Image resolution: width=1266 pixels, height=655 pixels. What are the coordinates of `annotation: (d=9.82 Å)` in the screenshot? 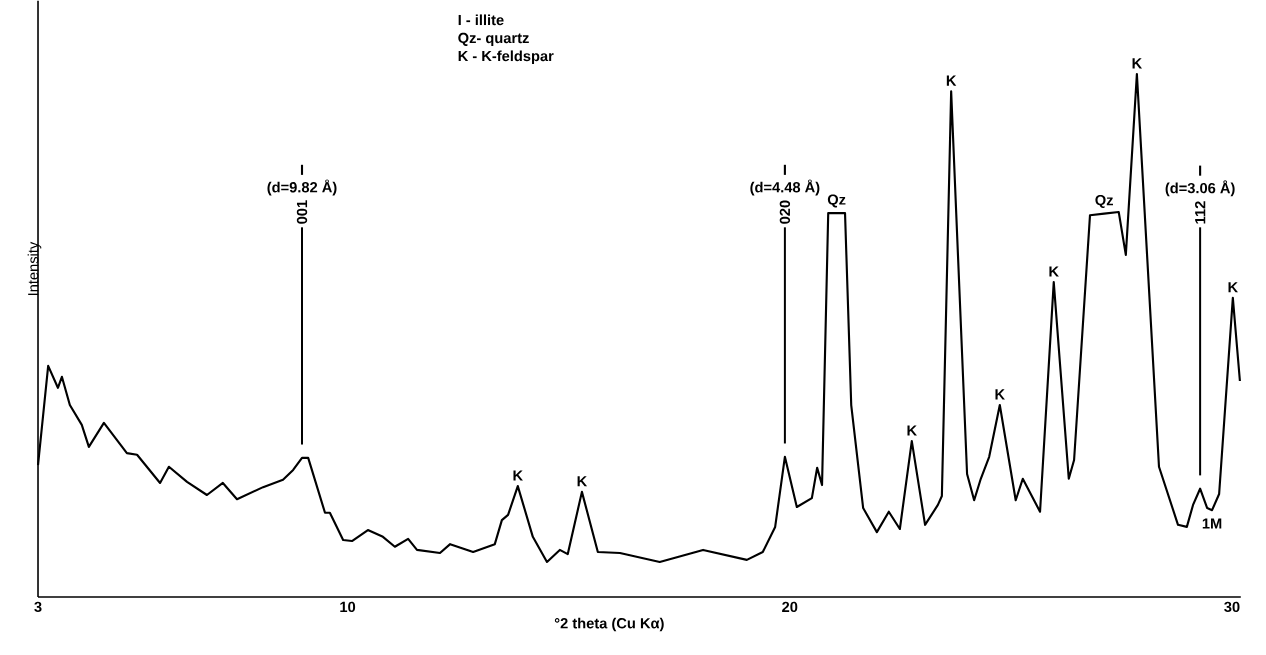 It's located at (302, 187).